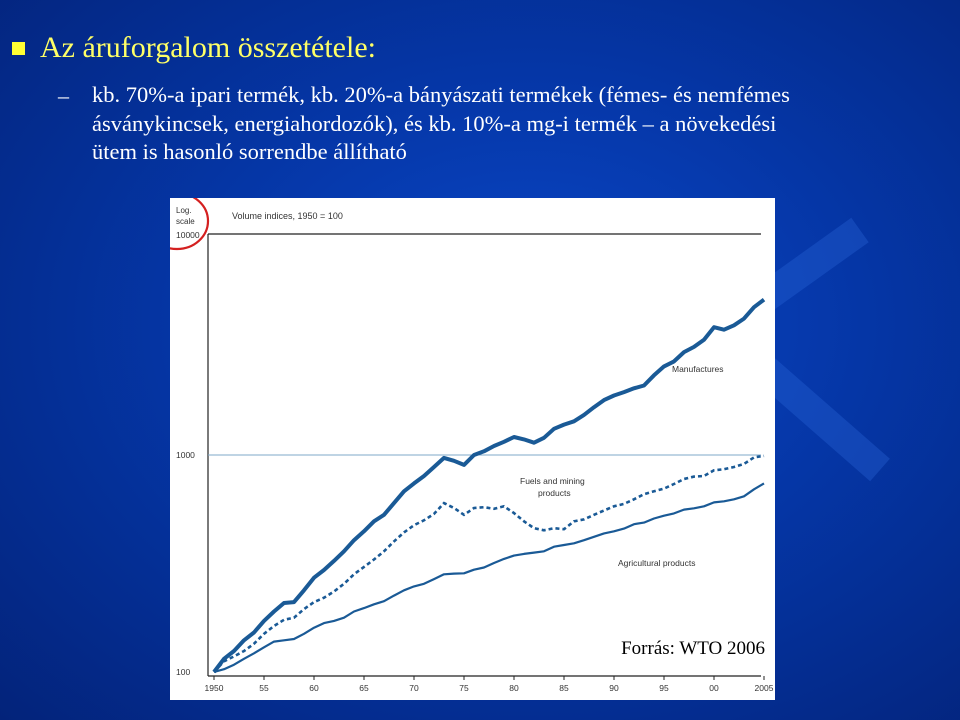 The width and height of the screenshot is (960, 720). Describe the element at coordinates (185, 221) in the screenshot. I see `scale-label-line-2: scale` at that location.